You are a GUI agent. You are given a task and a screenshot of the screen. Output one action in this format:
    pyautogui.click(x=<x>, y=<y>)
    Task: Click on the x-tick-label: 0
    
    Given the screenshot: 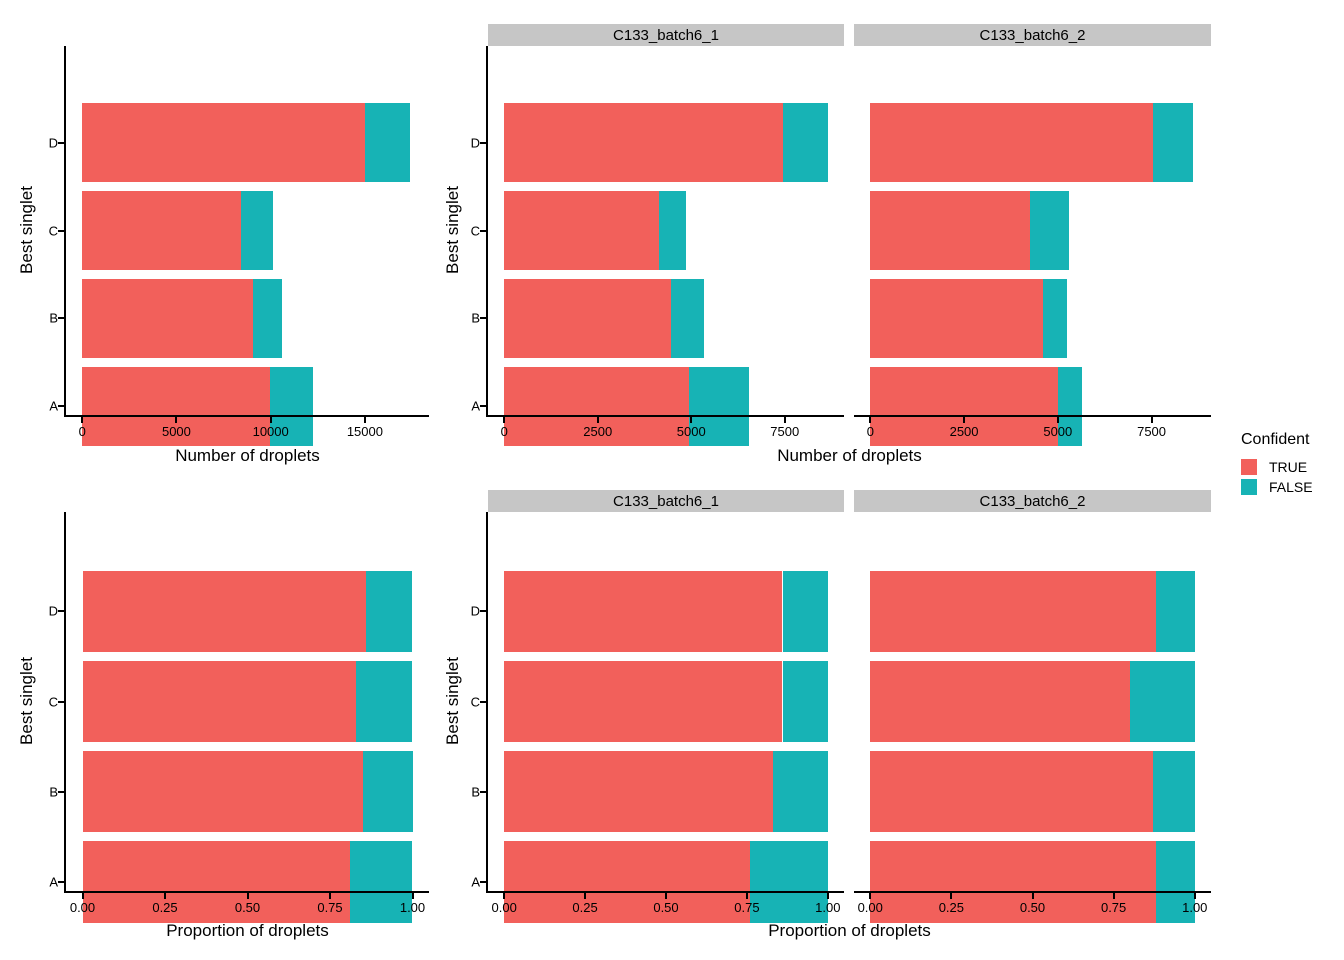 What is the action you would take?
    pyautogui.click(x=504, y=431)
    